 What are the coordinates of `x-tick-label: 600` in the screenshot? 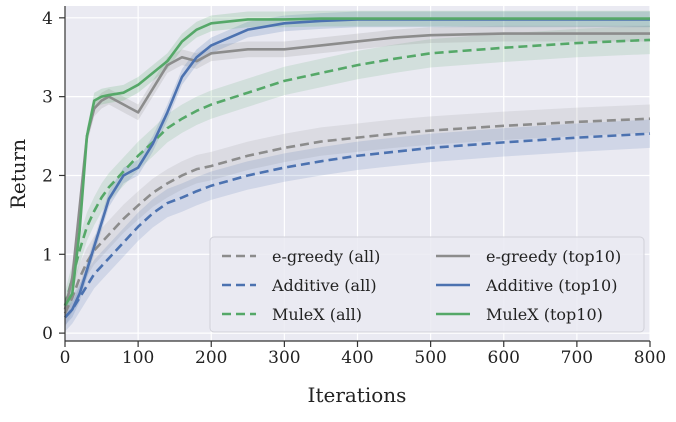 It's located at (504, 358).